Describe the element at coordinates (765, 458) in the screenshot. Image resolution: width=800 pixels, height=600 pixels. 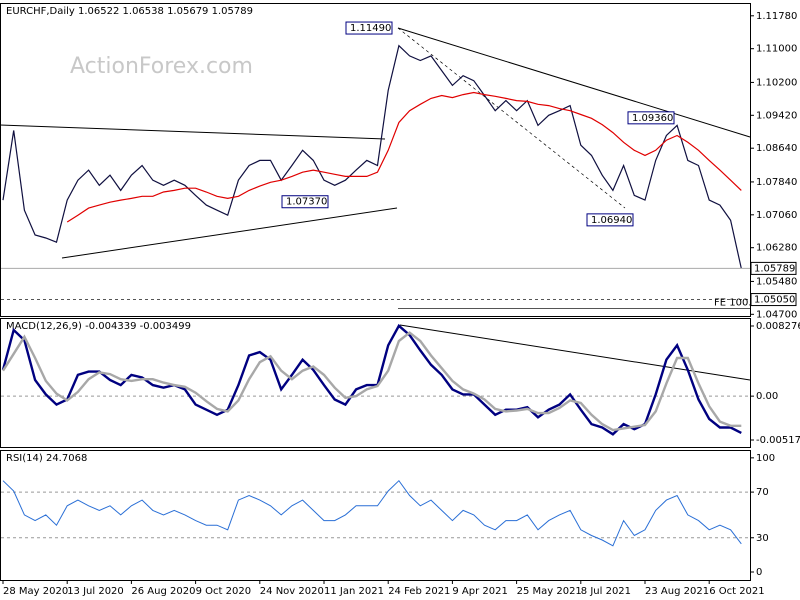
I see `y-tick-label: 100` at that location.